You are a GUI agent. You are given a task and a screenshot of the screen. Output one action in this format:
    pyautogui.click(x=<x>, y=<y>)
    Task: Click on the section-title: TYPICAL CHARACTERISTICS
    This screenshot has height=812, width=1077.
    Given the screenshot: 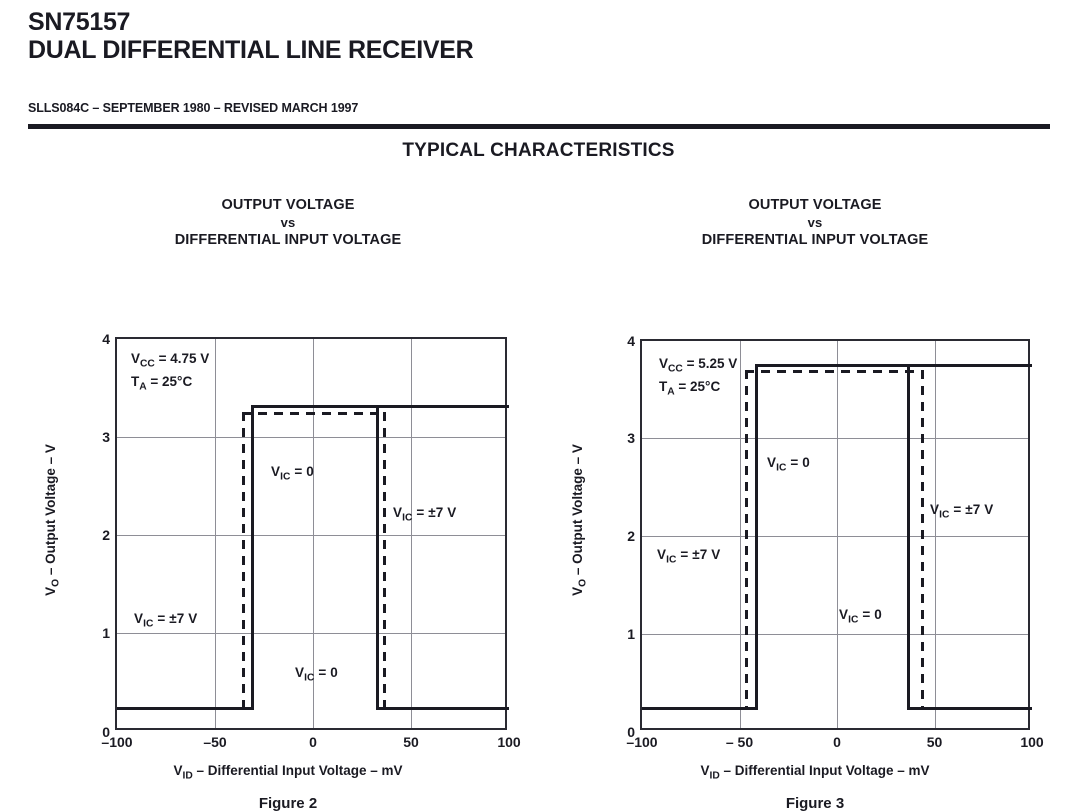 What is the action you would take?
    pyautogui.click(x=538, y=150)
    